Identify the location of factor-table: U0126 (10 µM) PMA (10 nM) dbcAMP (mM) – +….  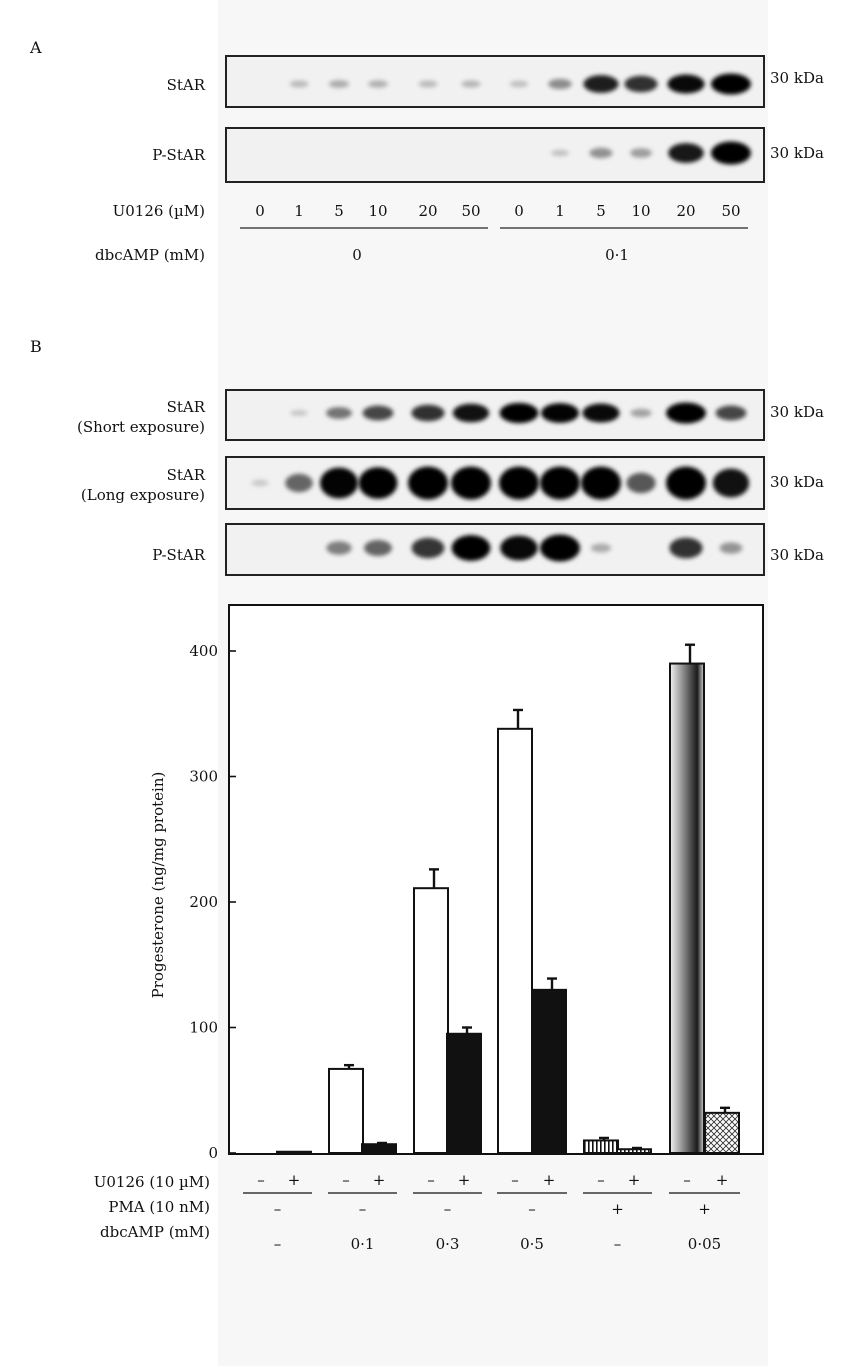
(417, 1212).